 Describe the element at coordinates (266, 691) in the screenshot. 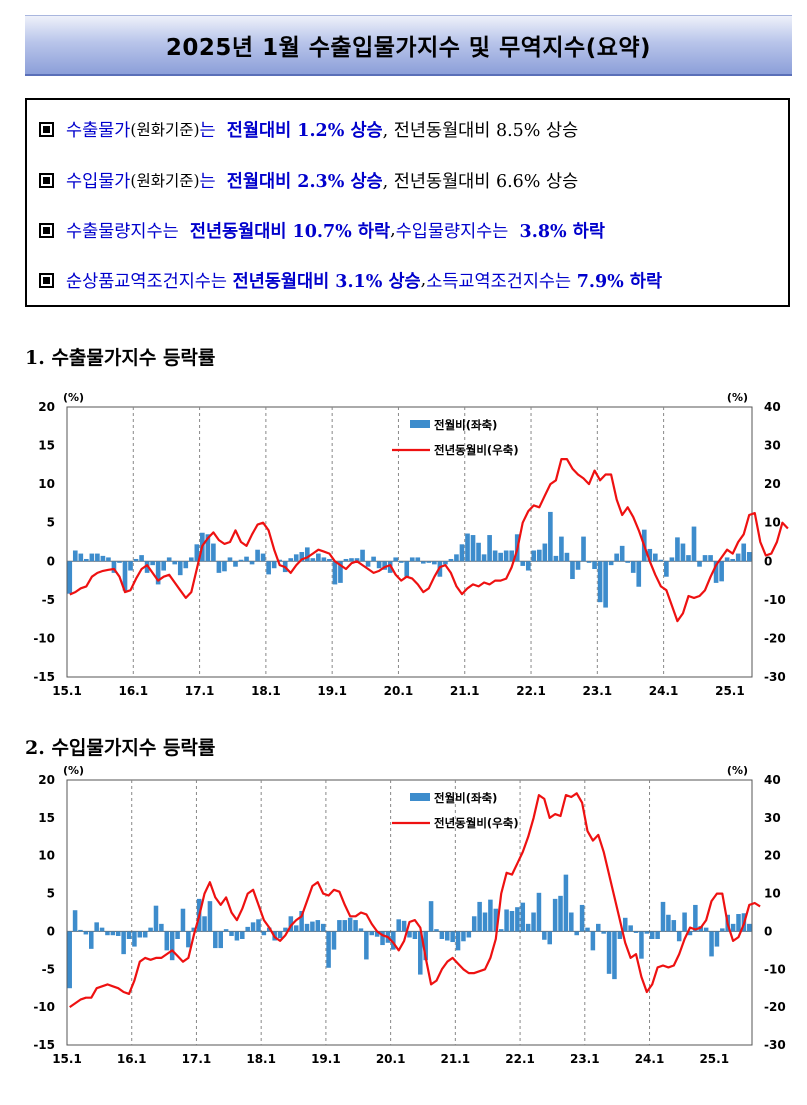

I see `x-tick-label: 18.1` at that location.